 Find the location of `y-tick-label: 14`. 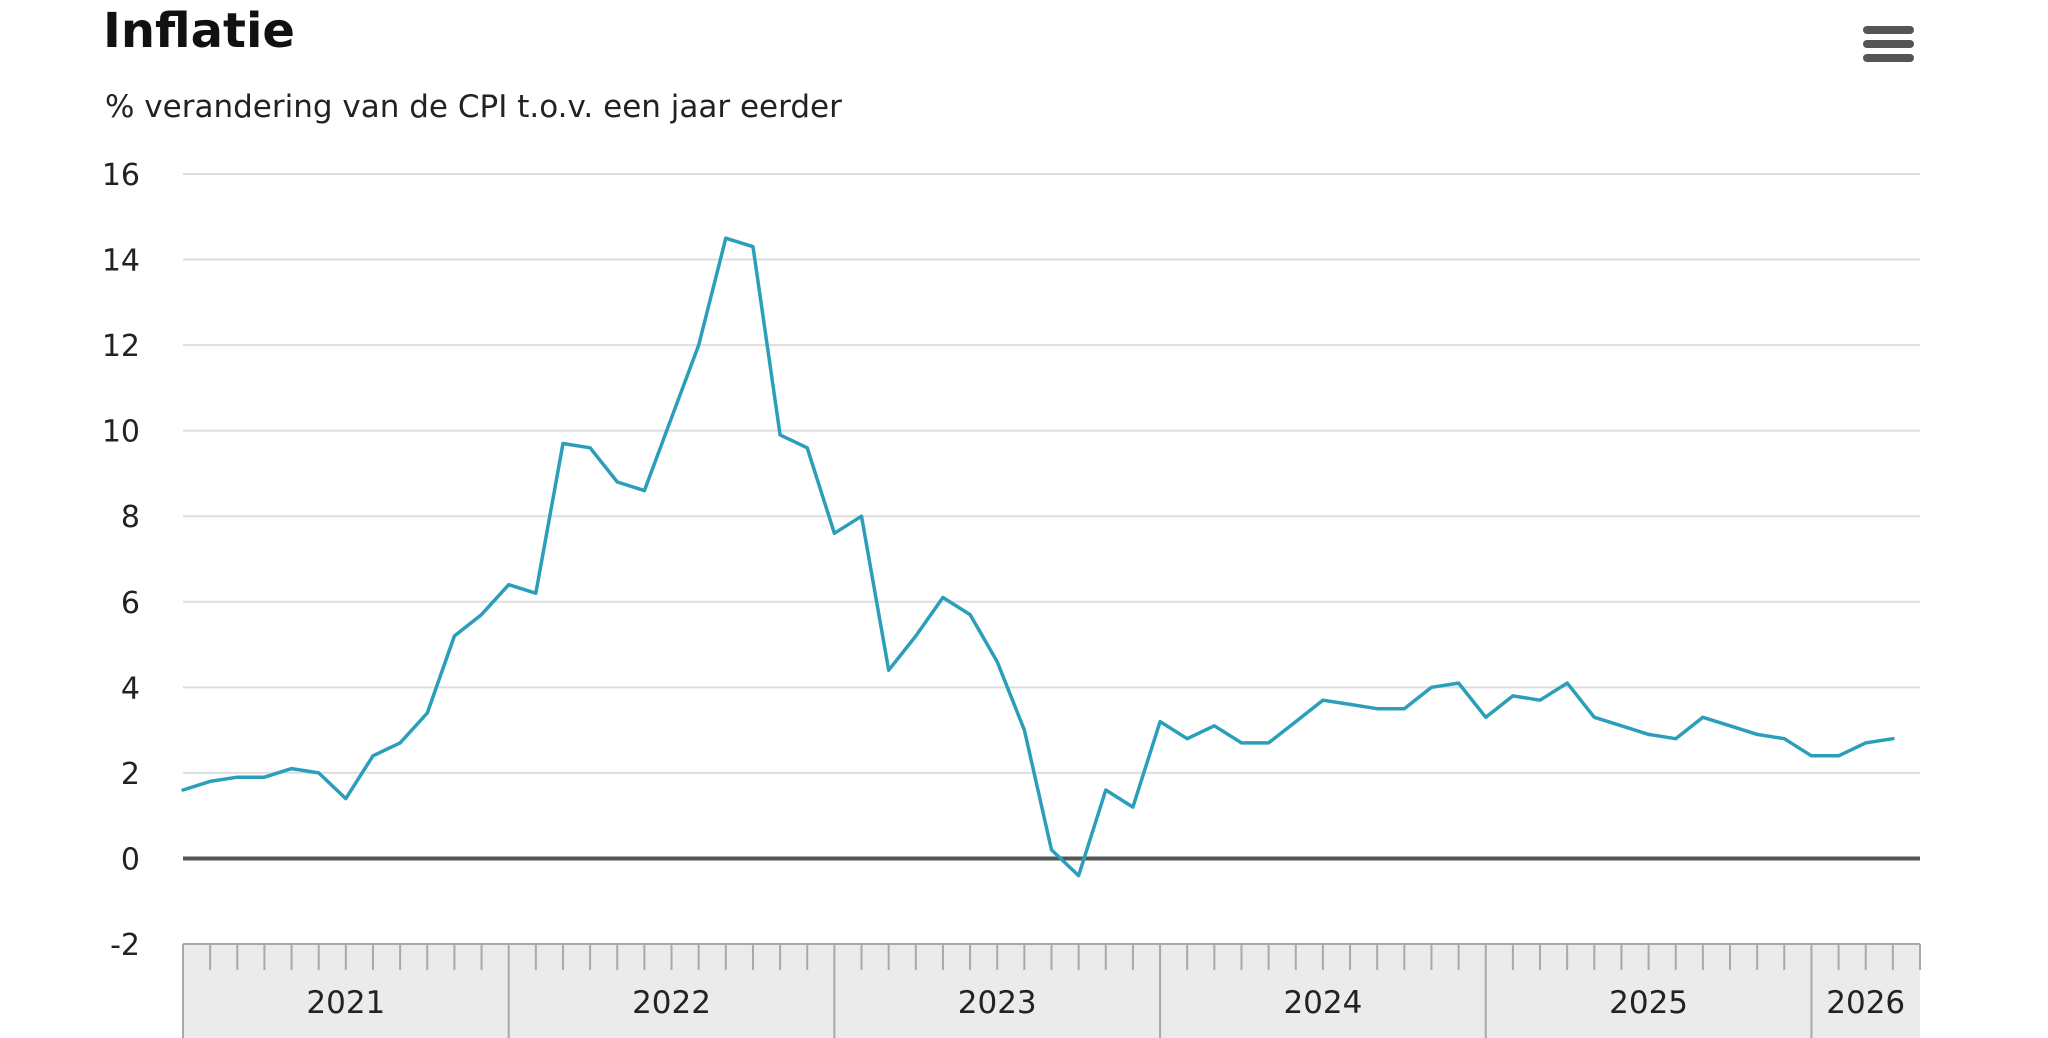

y-tick-label: 14 is located at coordinates (121, 261).